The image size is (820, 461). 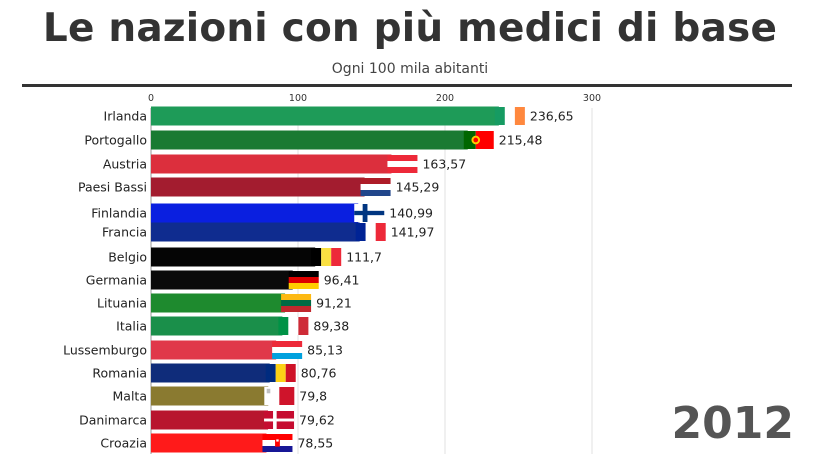 I want to click on value-label: 236,65, so click(x=552, y=116).